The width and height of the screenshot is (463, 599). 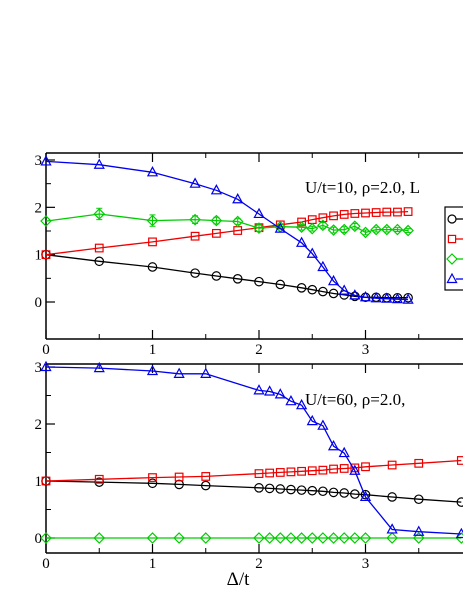 What do you see at coordinates (452, 239) in the screenshot?
I see `legend-marker-square` at bounding box center [452, 239].